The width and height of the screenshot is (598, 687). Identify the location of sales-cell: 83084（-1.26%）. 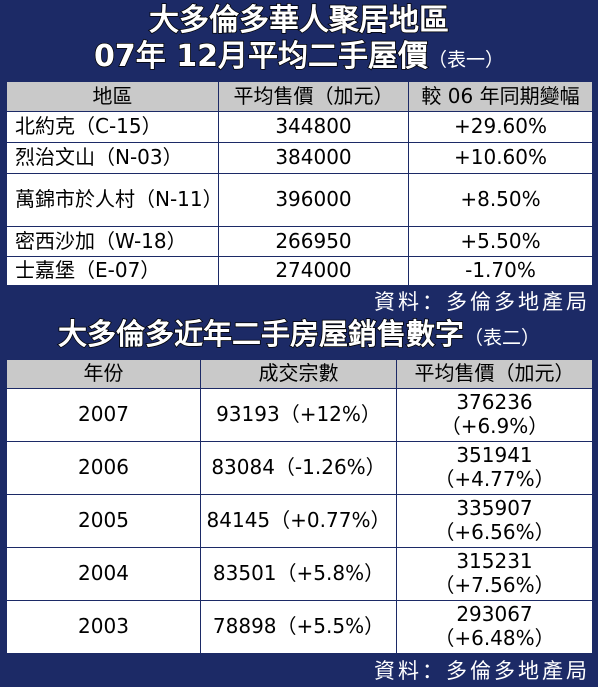
(298, 468).